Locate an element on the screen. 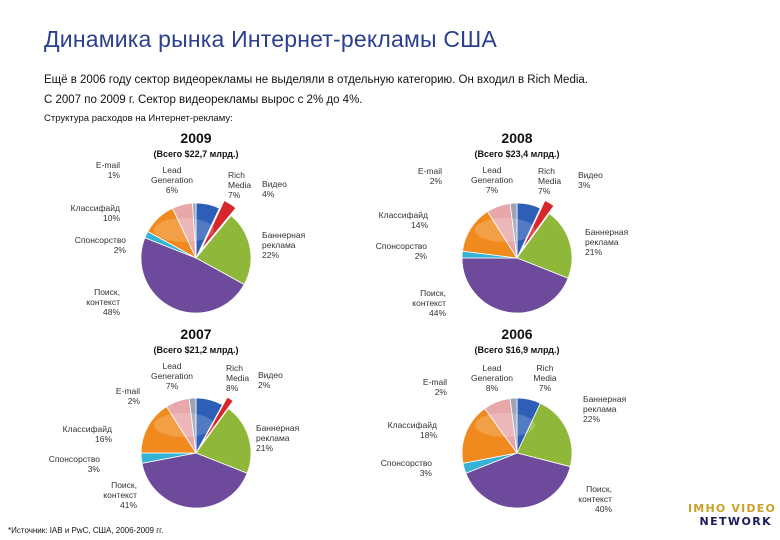 The image size is (780, 540). slice-label-lead-generation: Lead Generation 8% is located at coordinates (492, 378).